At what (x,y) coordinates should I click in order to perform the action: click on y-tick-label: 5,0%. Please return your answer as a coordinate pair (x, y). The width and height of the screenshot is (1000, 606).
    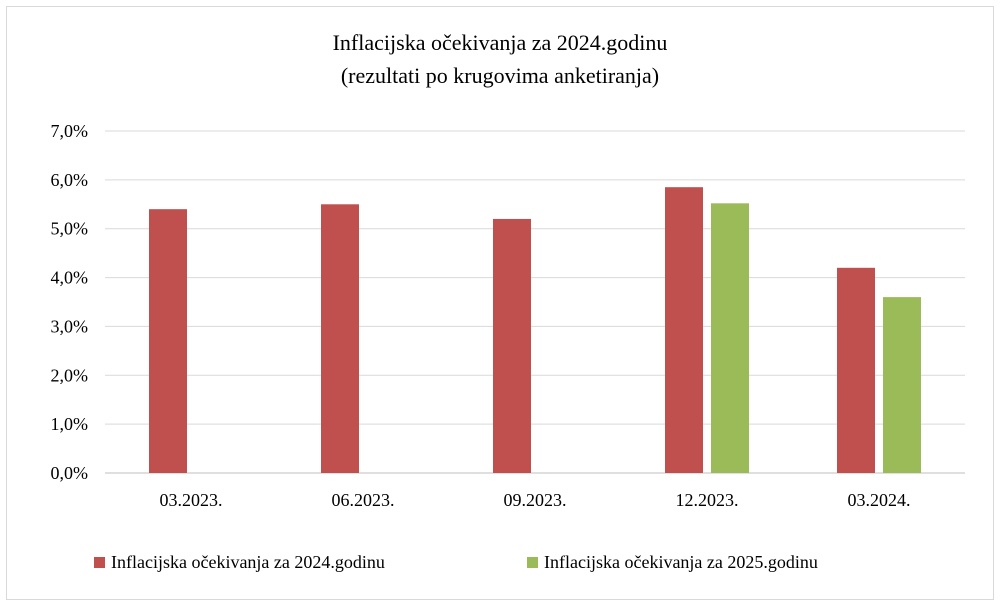
    Looking at the image, I should click on (70, 229).